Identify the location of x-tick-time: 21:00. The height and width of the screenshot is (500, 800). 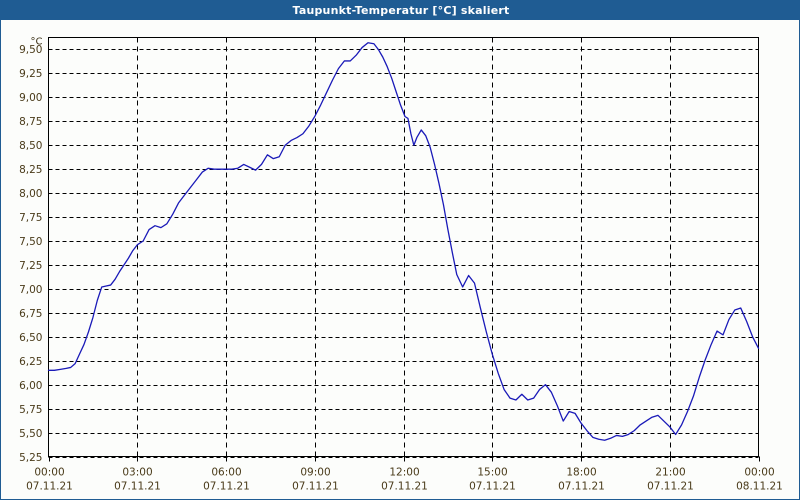
(670, 473).